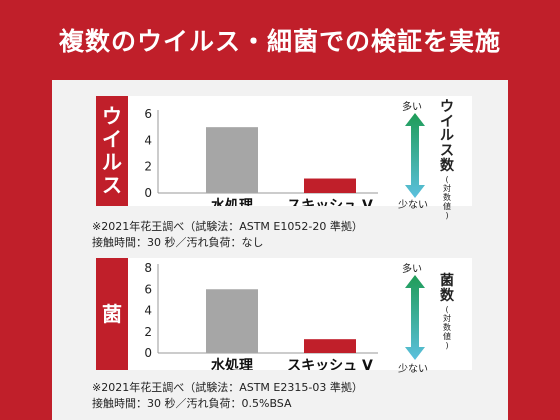 This screenshot has width=560, height=420. I want to click on bacteria-metric-text: 菌数, so click(447, 288).